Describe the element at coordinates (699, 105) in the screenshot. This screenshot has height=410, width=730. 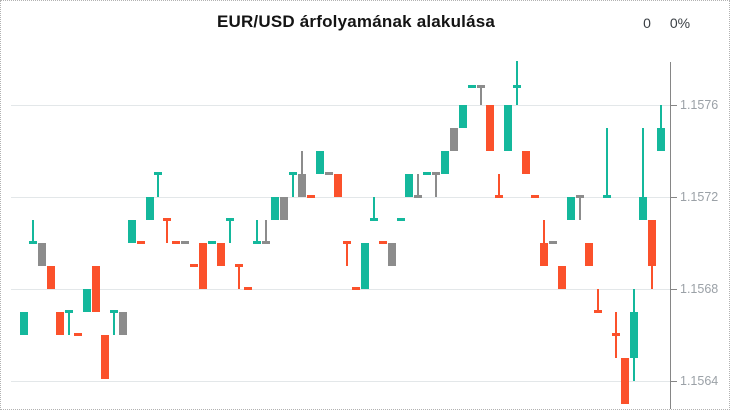
I see `y-axis-label: 1.1576` at that location.